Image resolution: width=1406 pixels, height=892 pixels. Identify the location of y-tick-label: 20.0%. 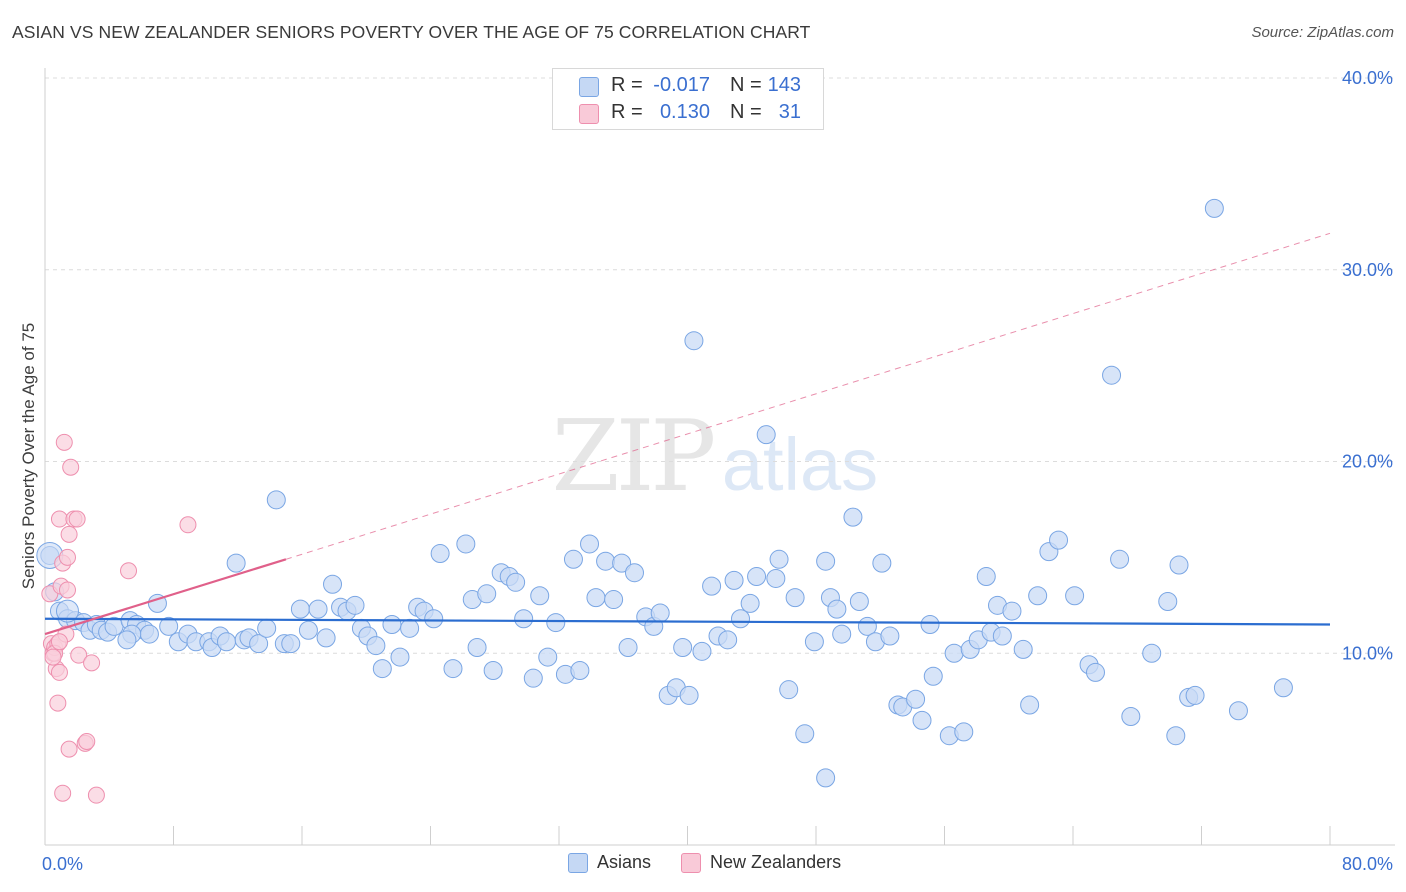
(1367, 462).